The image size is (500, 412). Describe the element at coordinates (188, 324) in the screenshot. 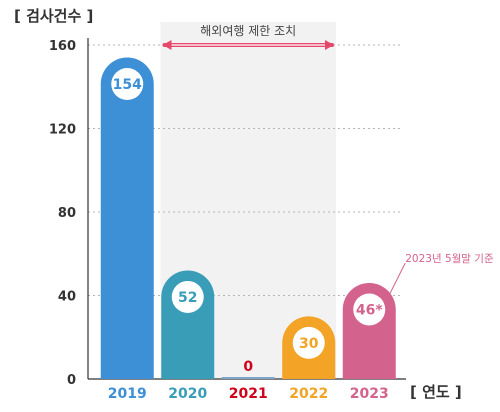

I see `bar-2020: 52` at that location.